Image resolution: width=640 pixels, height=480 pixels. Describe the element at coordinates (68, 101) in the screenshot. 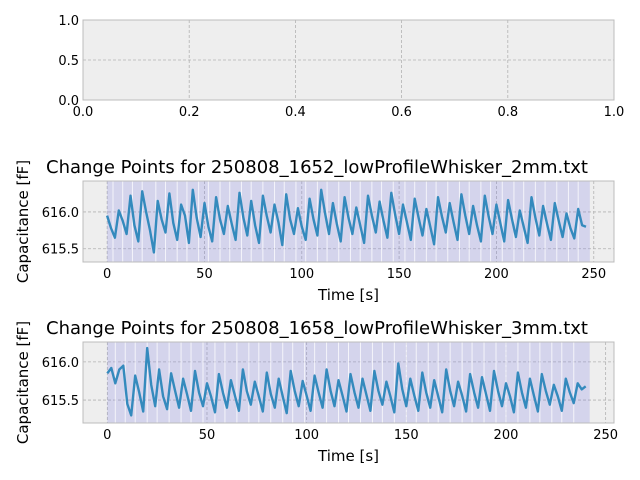

I see `y-tick-label: 0.0` at that location.